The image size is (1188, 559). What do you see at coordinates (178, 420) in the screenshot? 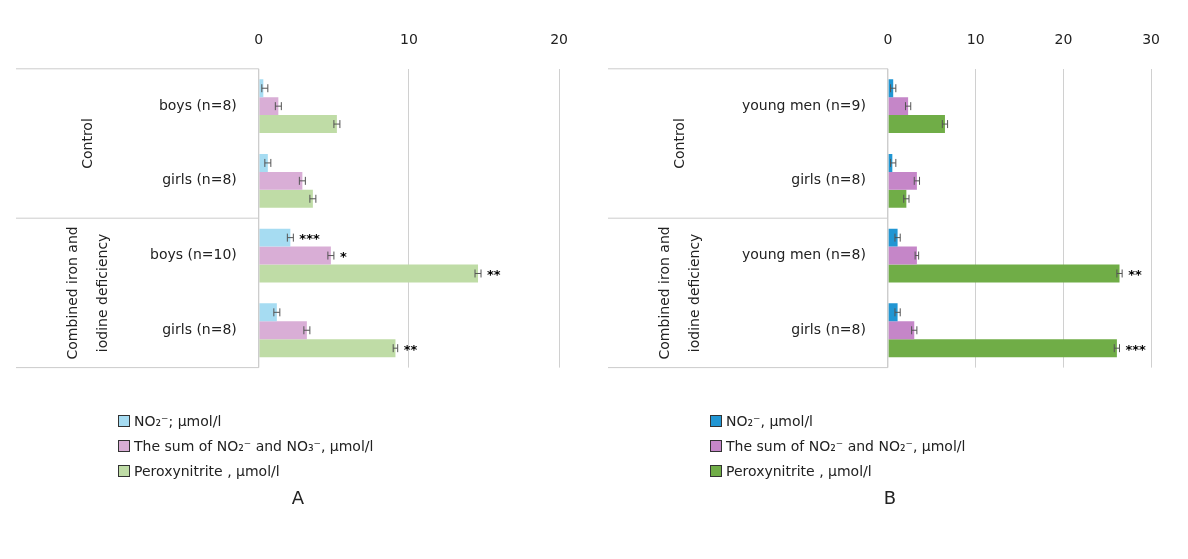
I see `legend-label: NO₂⁻; µmol/l` at bounding box center [178, 420].